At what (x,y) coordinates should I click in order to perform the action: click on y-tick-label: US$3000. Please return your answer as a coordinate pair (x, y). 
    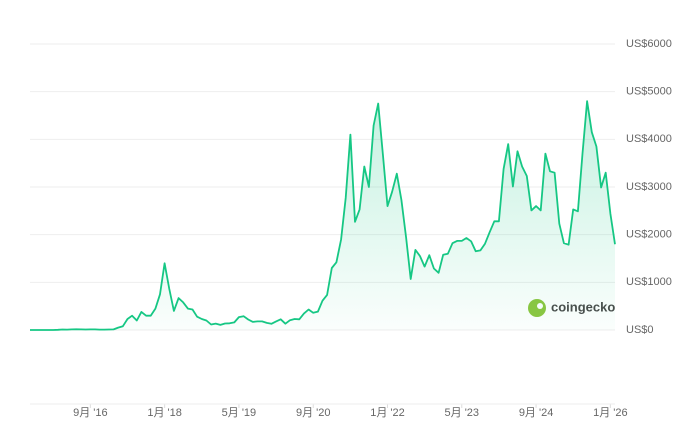
    Looking at the image, I should click on (649, 187).